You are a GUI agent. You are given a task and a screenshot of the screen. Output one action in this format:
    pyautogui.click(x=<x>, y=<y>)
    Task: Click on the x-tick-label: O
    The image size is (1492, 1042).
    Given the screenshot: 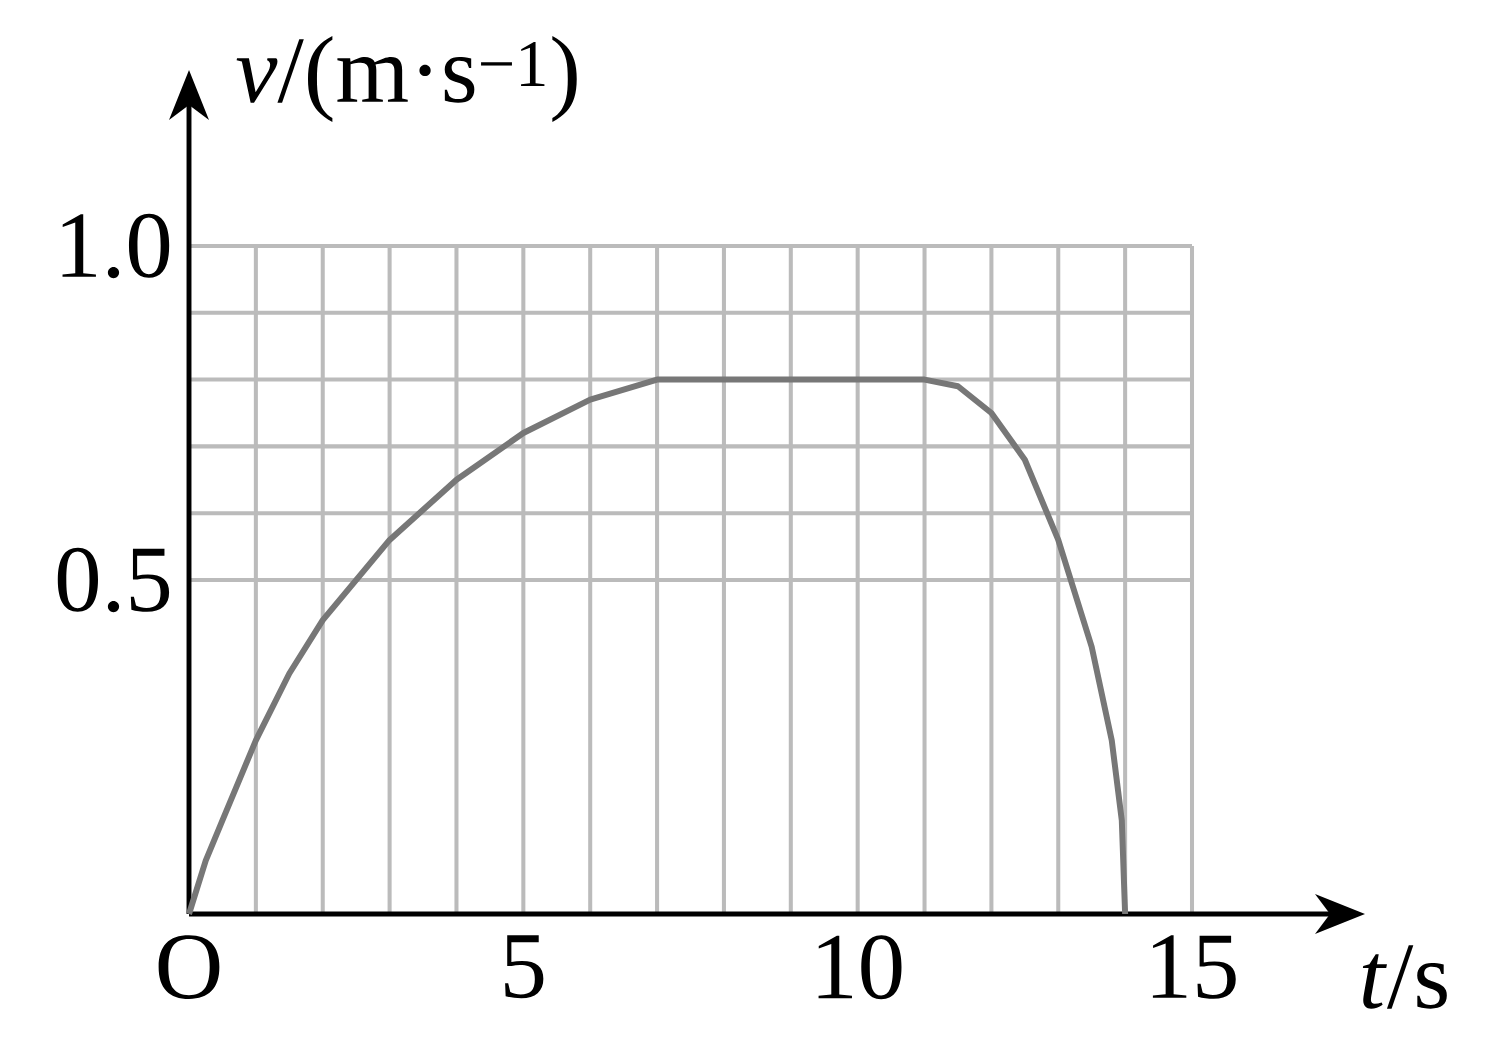 What is the action you would take?
    pyautogui.click(x=189, y=967)
    